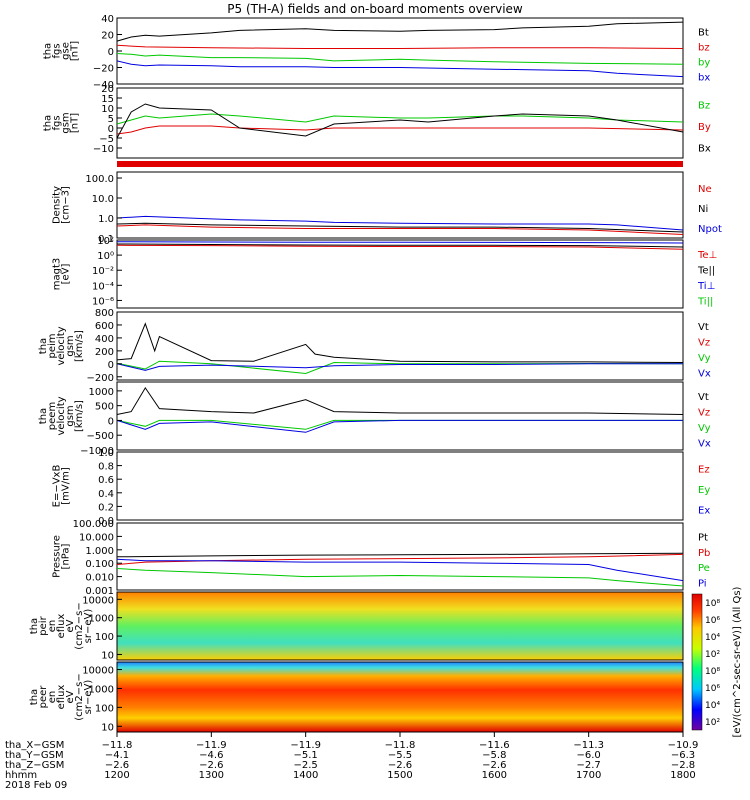 This screenshot has height=800, width=750. Describe the element at coordinates (88, 626) in the screenshot. I see `y-axis-label-line: sr−eV)` at that location.